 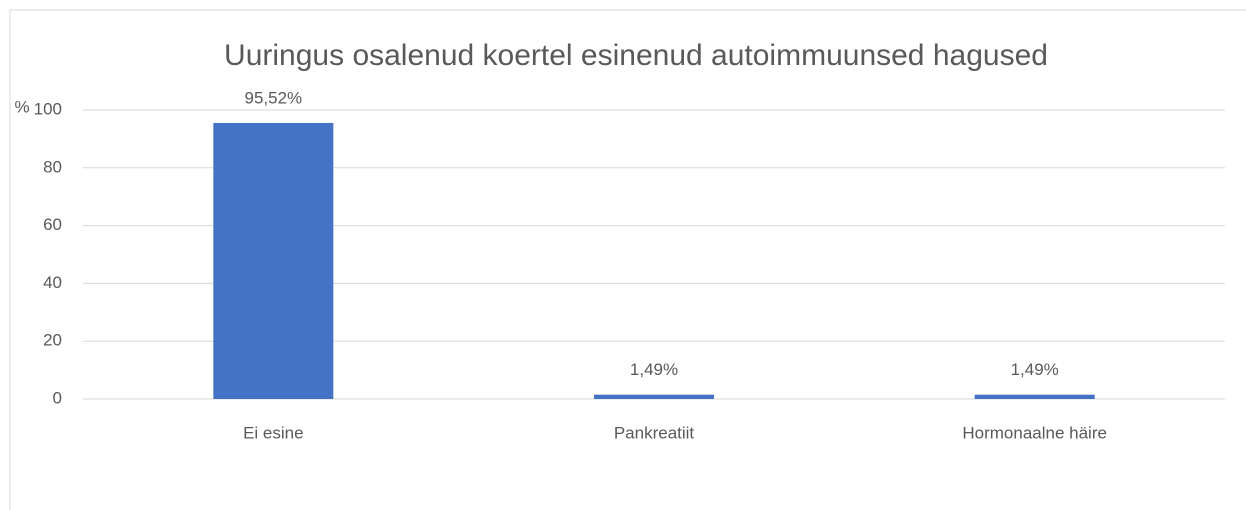 What do you see at coordinates (273, 97) in the screenshot?
I see `data-label: 95,52%` at bounding box center [273, 97].